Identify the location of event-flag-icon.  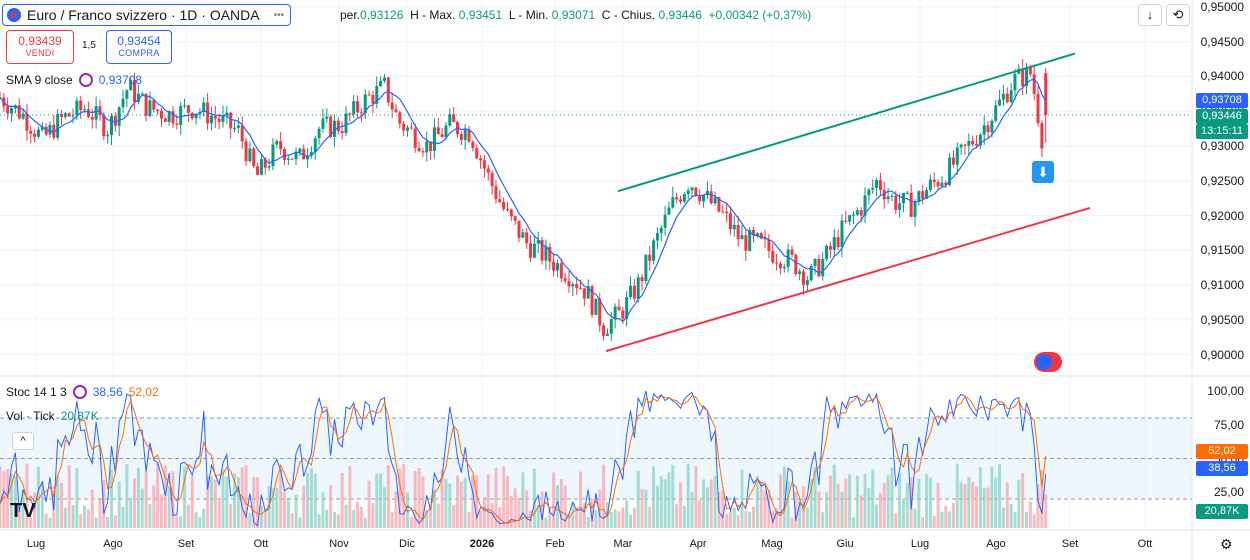
(1048, 362).